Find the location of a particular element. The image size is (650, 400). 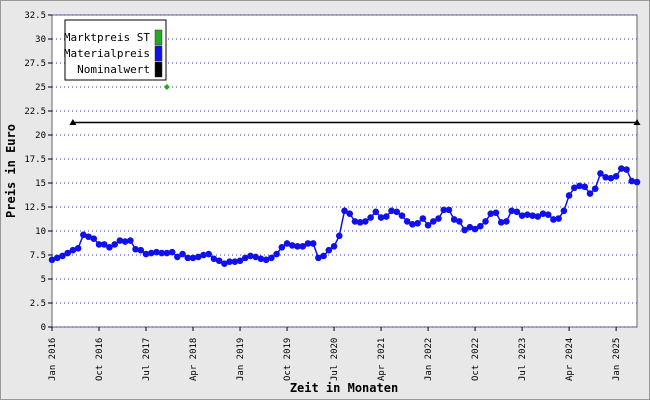

y-axis-label: Preis in Euro is located at coordinates (11, 171).